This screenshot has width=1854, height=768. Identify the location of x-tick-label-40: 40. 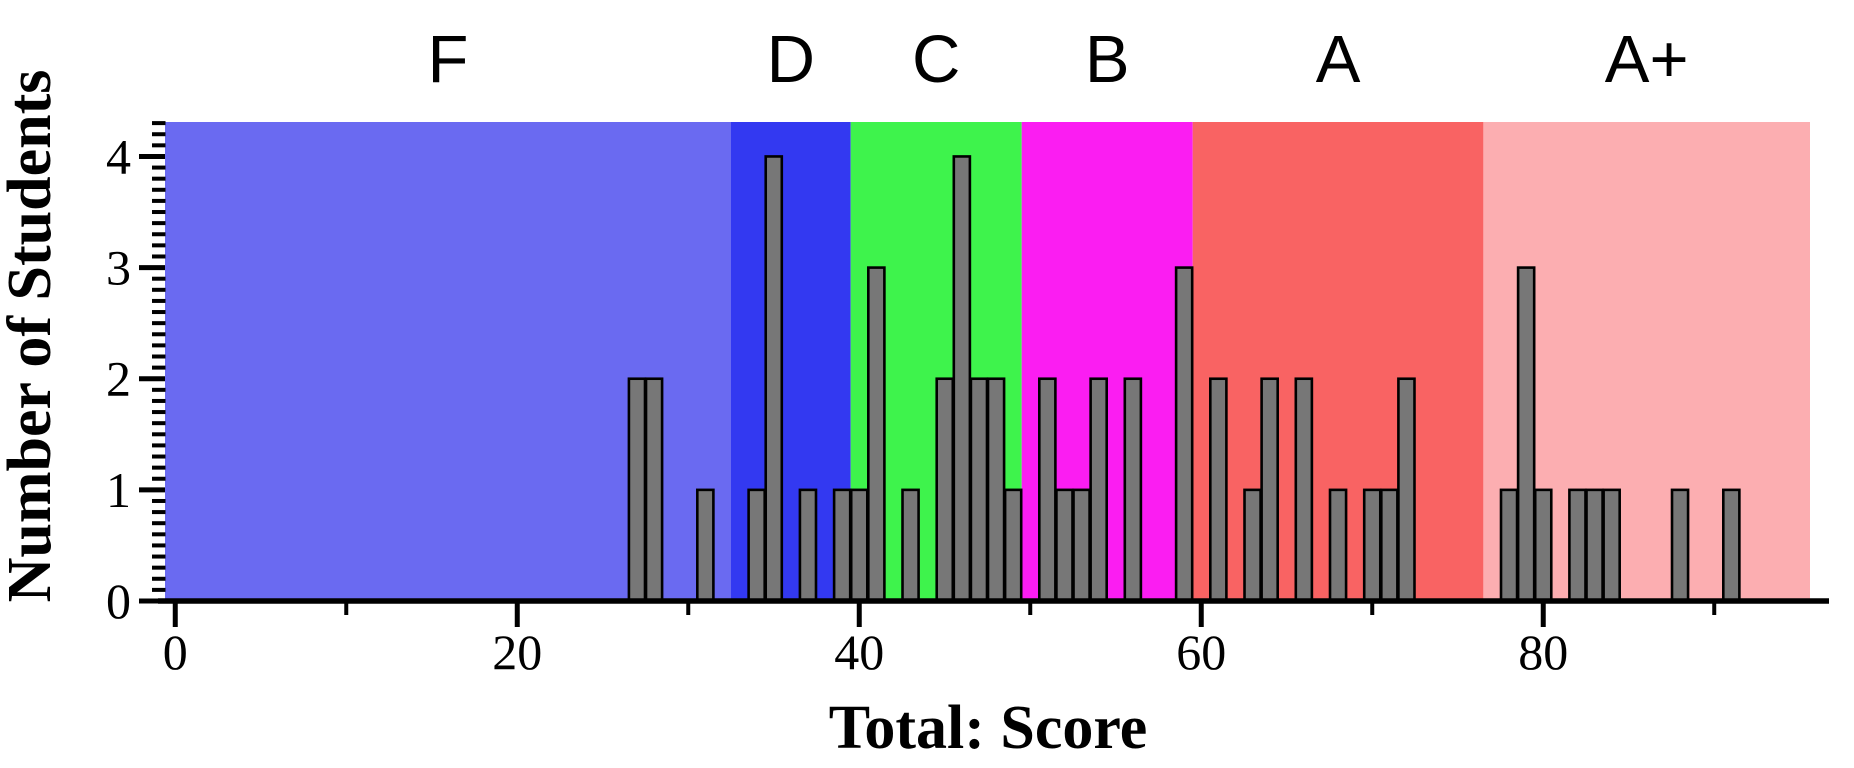
(859, 652).